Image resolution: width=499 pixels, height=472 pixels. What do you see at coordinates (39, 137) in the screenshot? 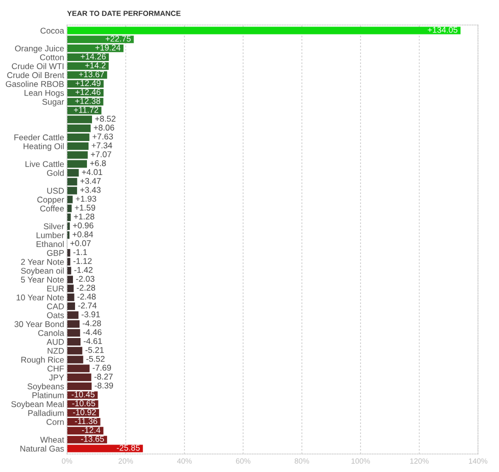
I see `y-tick-label: Feeder Cattle` at bounding box center [39, 137].